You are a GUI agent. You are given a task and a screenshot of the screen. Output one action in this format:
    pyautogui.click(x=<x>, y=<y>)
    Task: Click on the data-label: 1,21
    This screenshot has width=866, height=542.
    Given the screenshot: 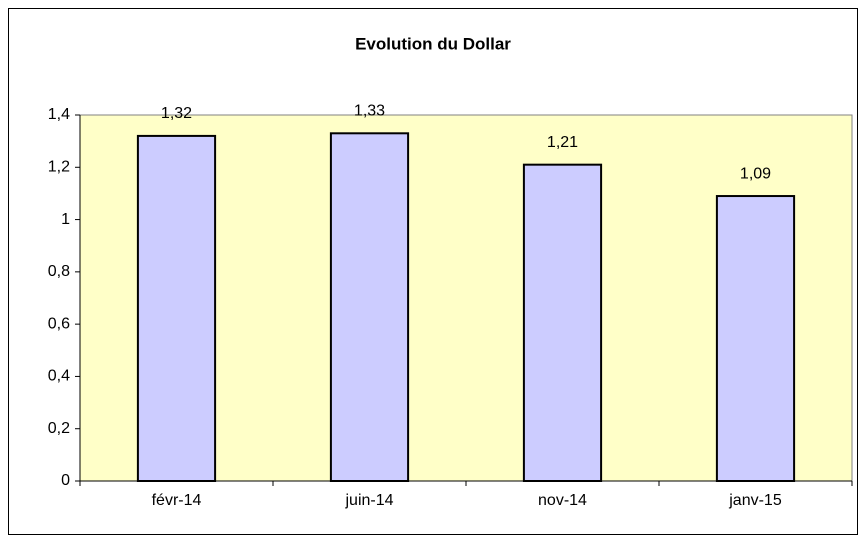 What is the action you would take?
    pyautogui.click(x=562, y=142)
    